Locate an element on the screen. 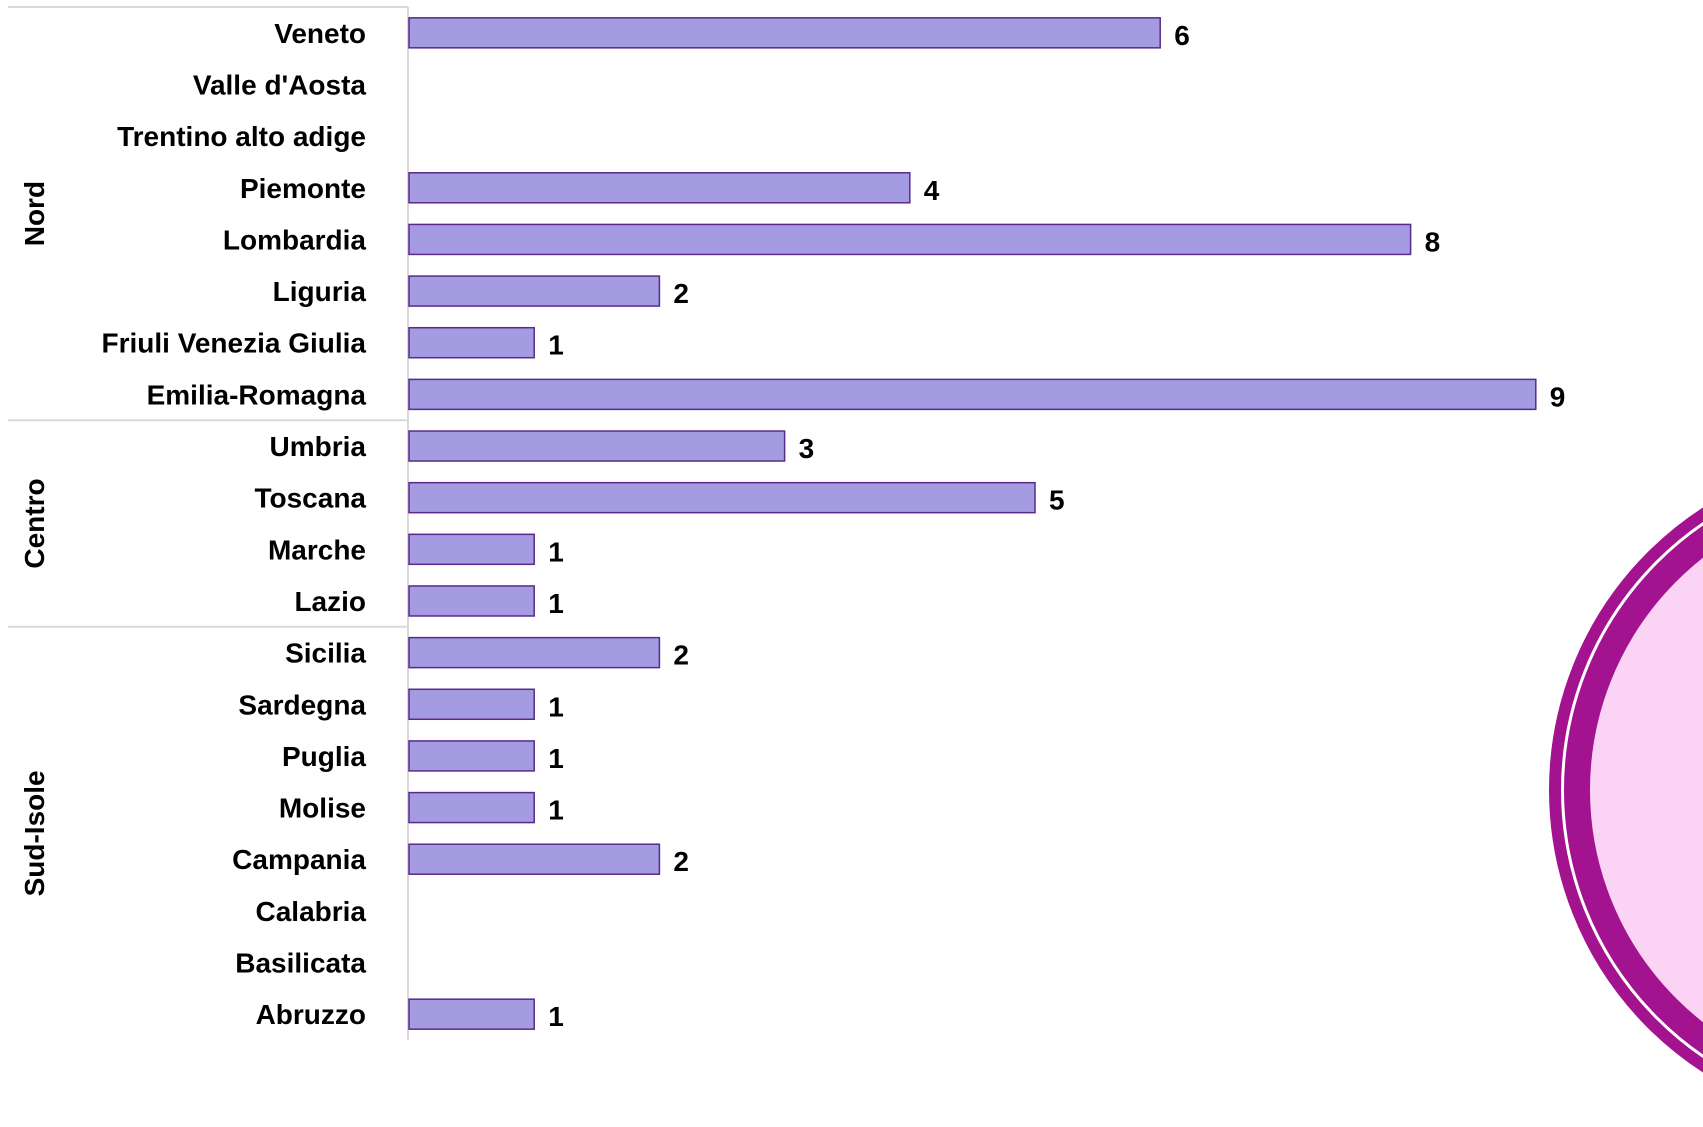 Image resolution: width=1703 pixels, height=1127 pixels. group-label-nord: Nord is located at coordinates (34, 213).